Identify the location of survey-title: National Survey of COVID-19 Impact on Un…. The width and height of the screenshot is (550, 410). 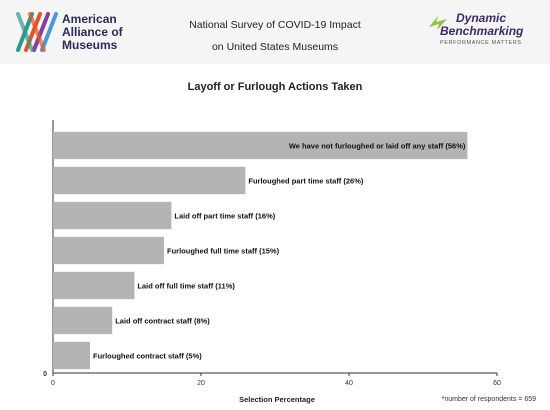
(275, 36).